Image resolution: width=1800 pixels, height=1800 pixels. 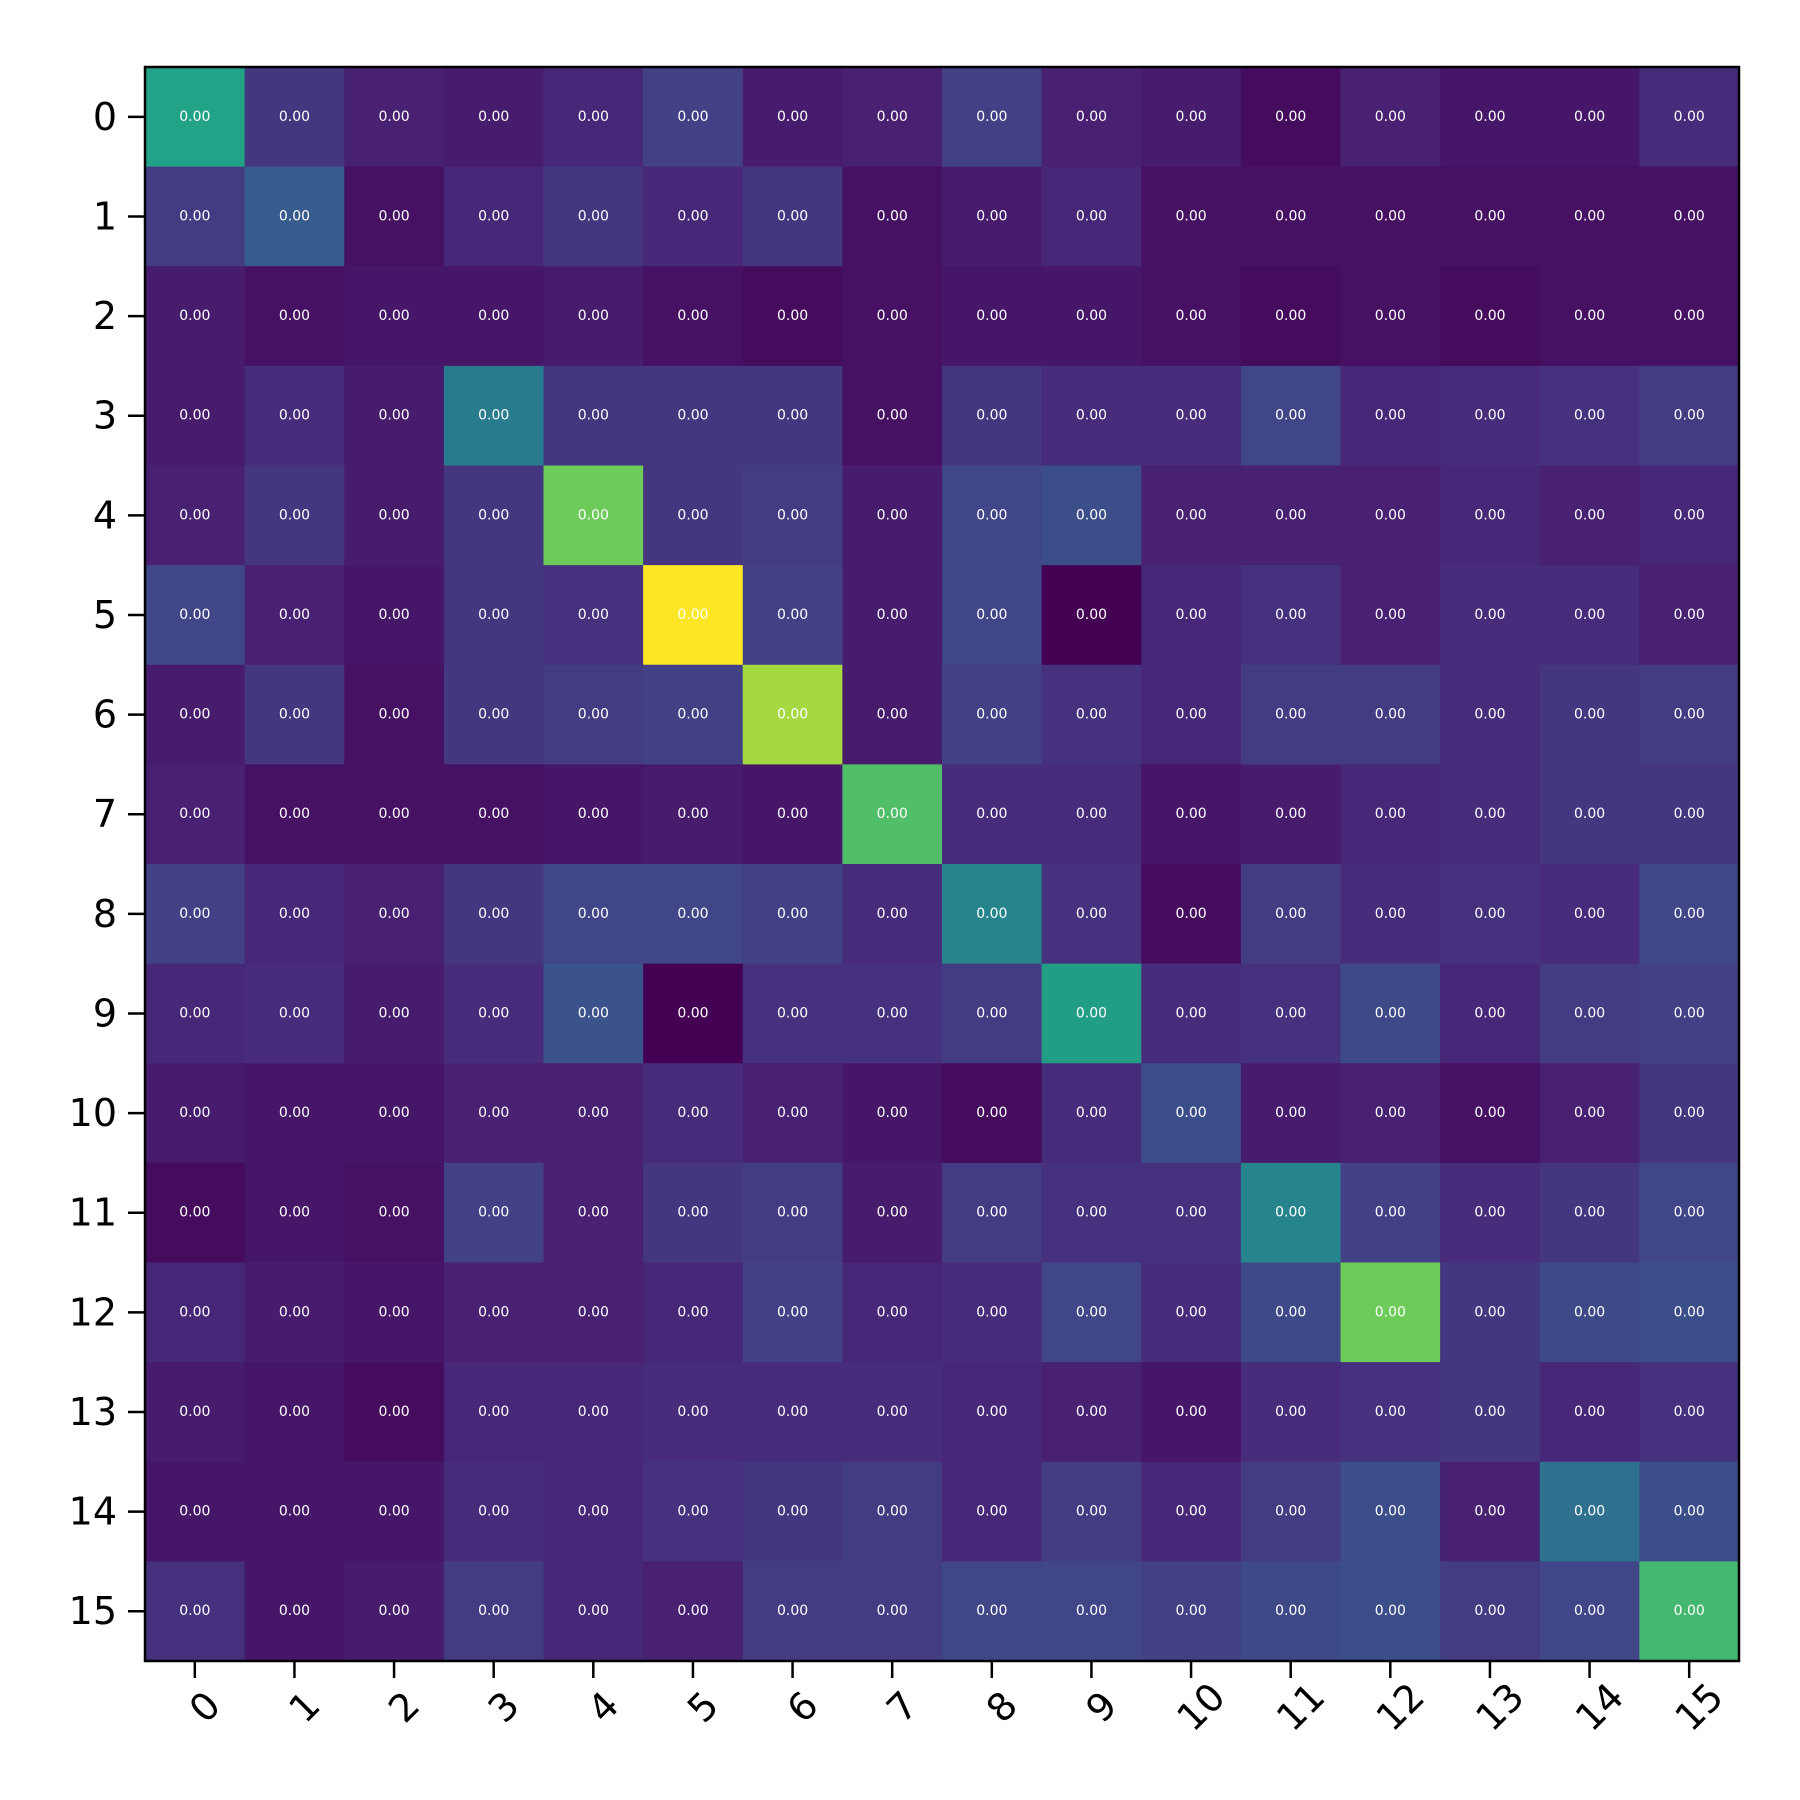 I want to click on y-tick-label: 7, so click(x=105, y=814).